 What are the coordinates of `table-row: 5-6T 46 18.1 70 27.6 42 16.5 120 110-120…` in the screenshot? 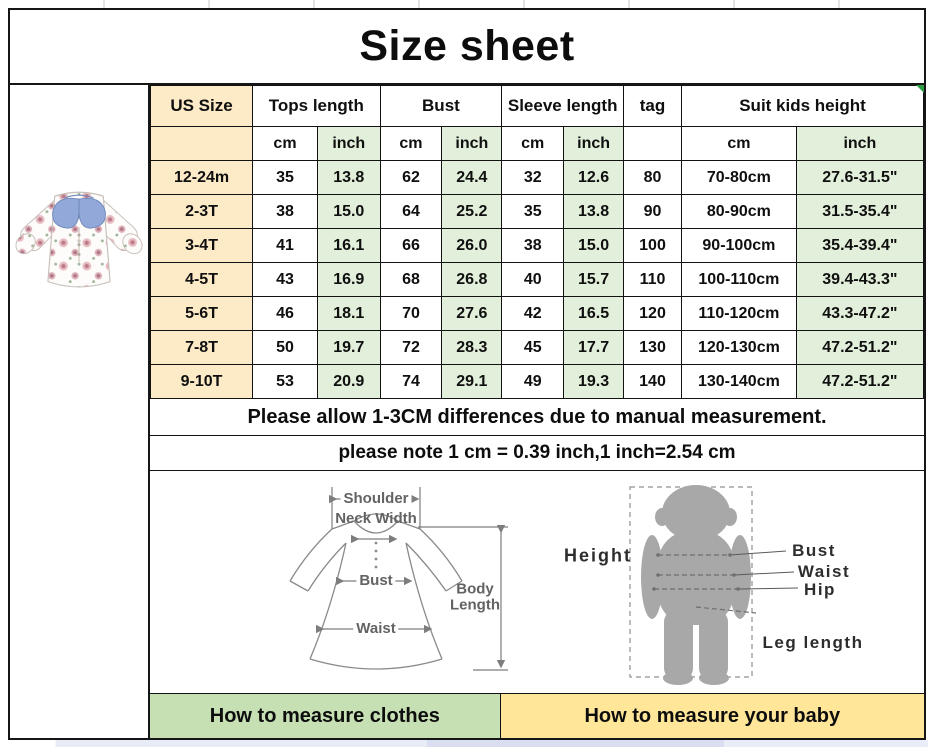 It's located at (537, 313).